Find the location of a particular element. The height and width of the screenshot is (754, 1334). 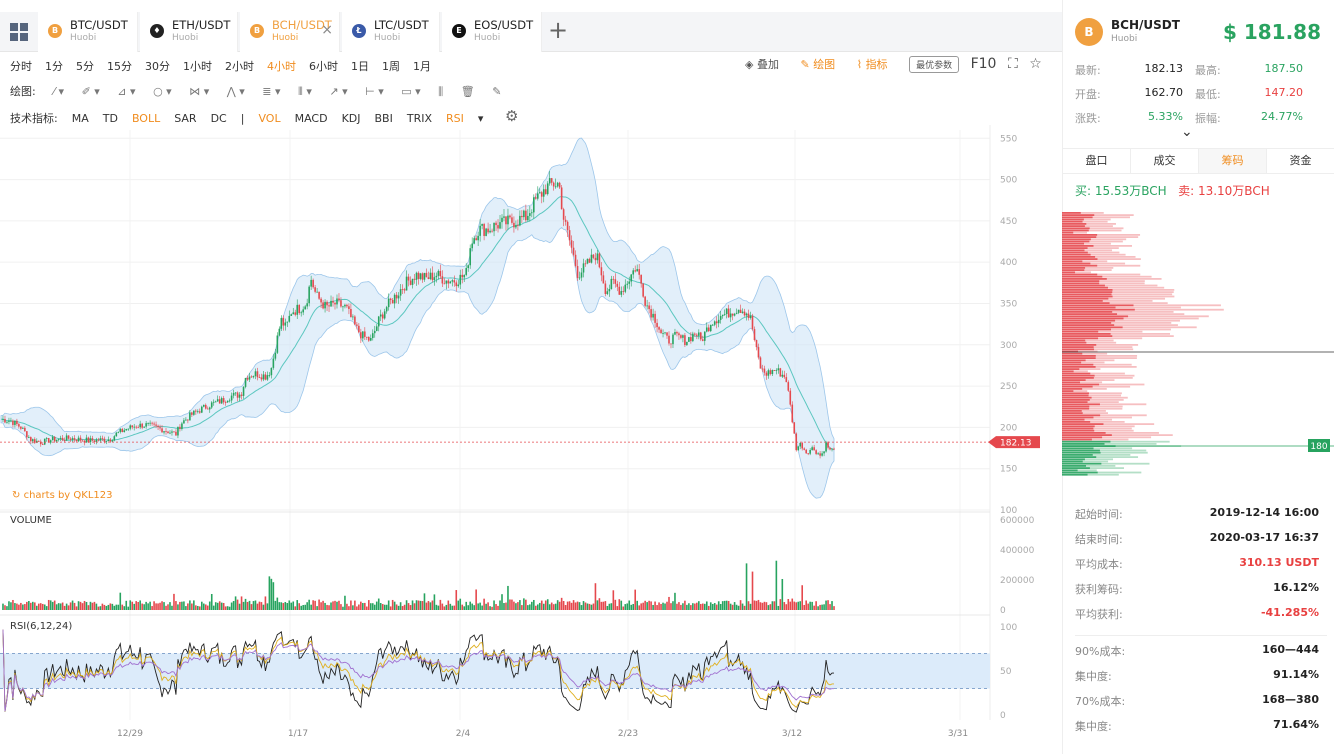

tab-btc-usdt: B BTC/USDT Huobi is located at coordinates (88, 32).